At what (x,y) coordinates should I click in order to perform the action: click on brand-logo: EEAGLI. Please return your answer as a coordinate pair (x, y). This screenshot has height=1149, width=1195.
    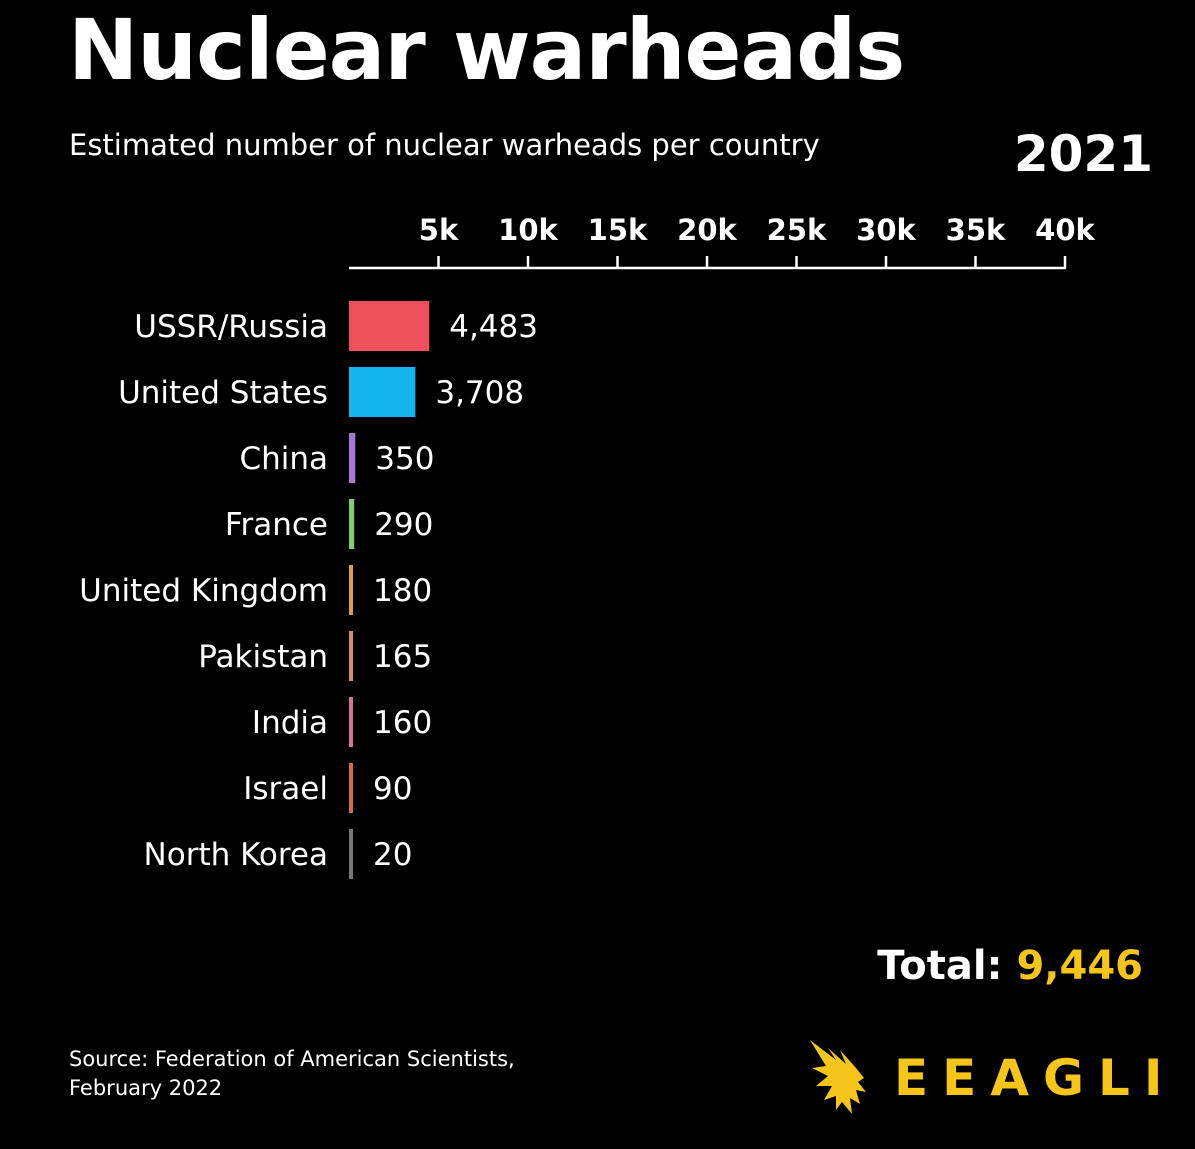
    Looking at the image, I should click on (991, 1078).